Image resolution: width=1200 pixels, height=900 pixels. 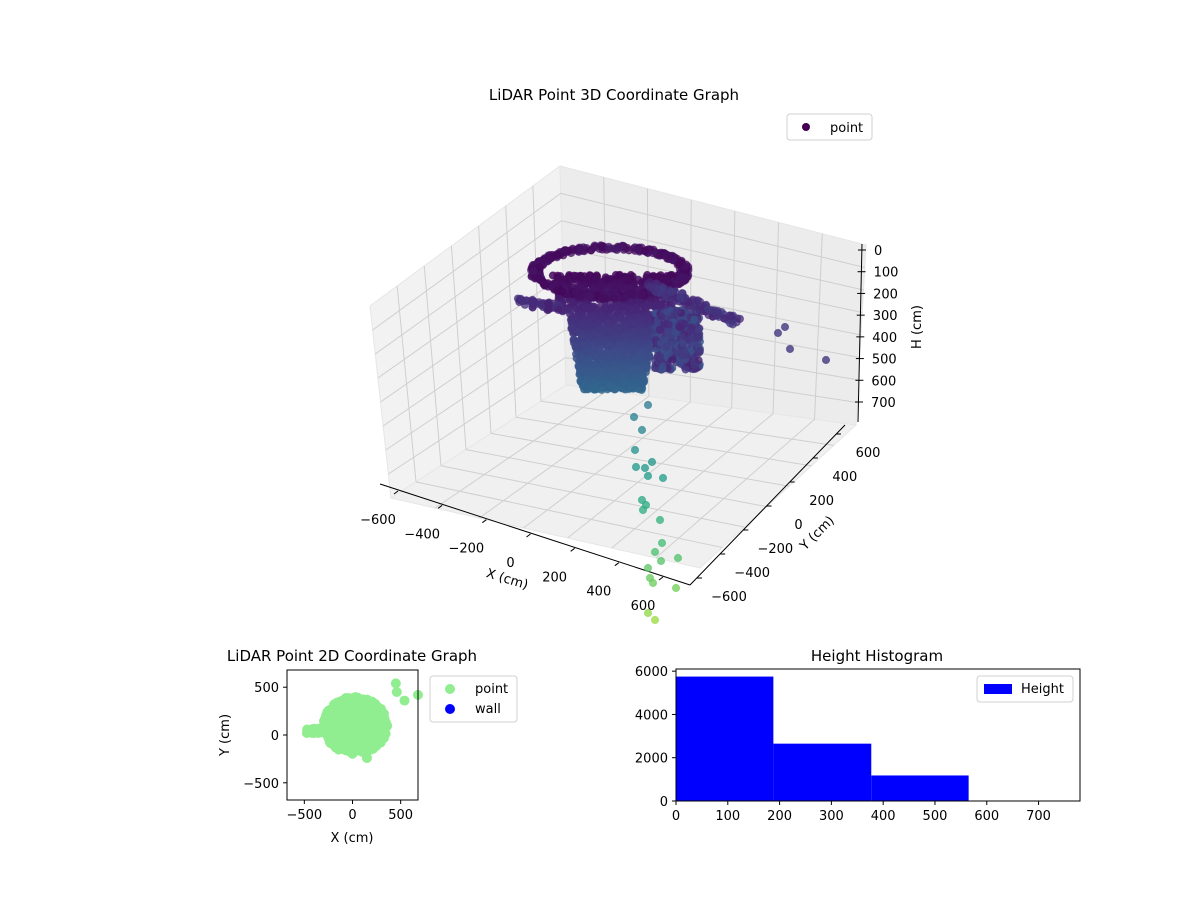 What do you see at coordinates (275, 736) in the screenshot?
I see `y-tick-label-2d: 0` at bounding box center [275, 736].